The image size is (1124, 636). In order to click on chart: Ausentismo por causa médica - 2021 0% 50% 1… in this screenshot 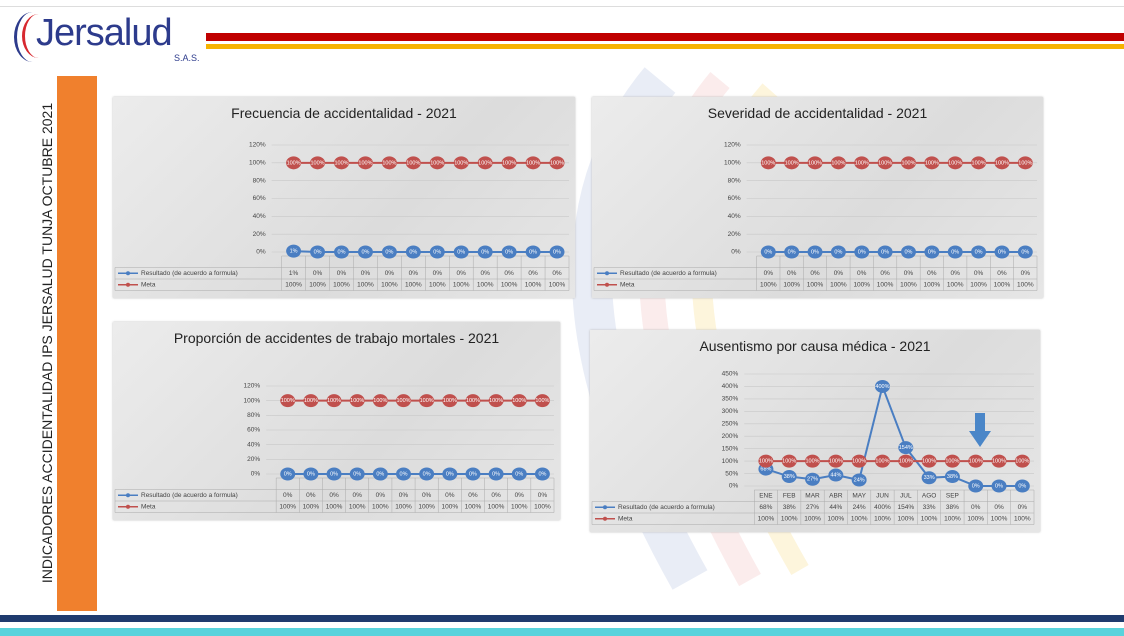, I will do `click(815, 431)`.